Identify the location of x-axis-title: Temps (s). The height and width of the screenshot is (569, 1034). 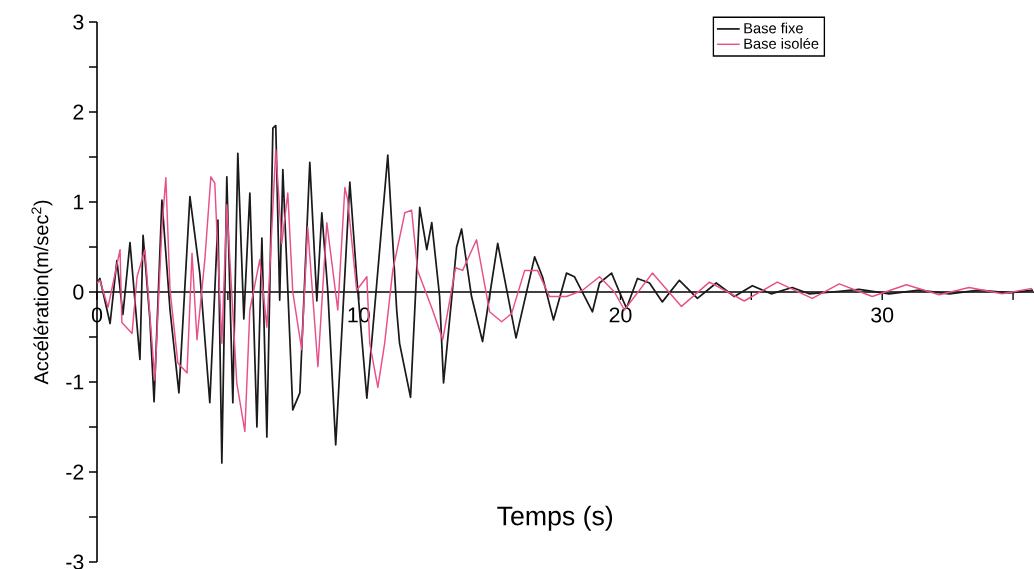
(555, 518).